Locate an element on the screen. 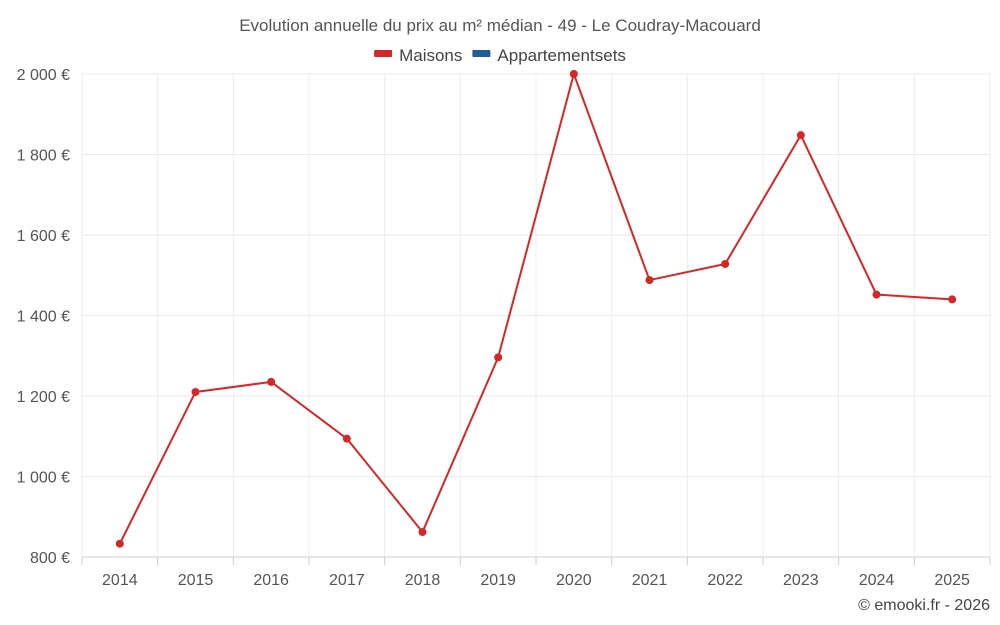 This screenshot has height=625, width=1000. x-tick-label: 2019 is located at coordinates (498, 580).